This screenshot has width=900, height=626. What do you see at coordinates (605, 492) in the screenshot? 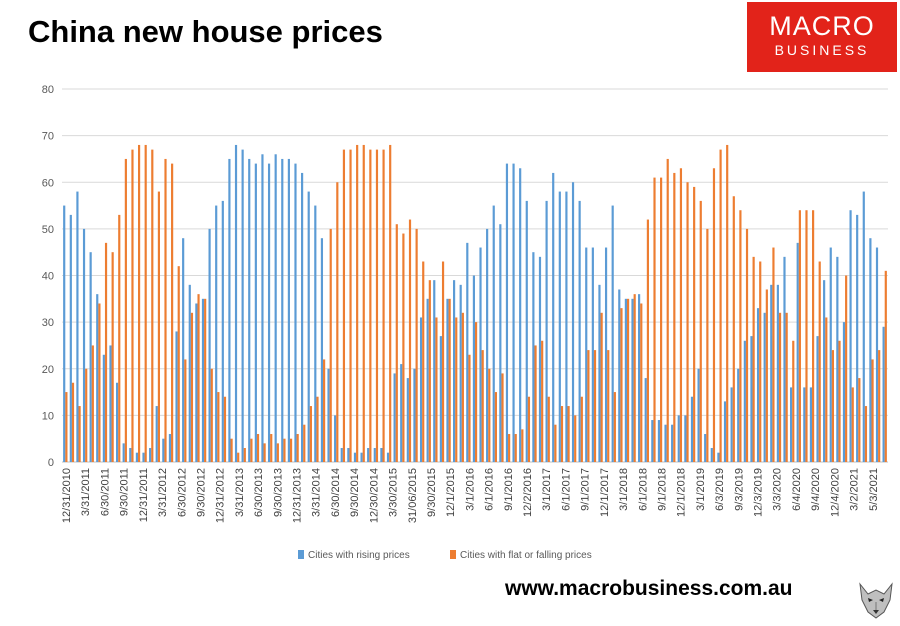
I see `x-tick-label: 12/1/2017` at bounding box center [605, 492].